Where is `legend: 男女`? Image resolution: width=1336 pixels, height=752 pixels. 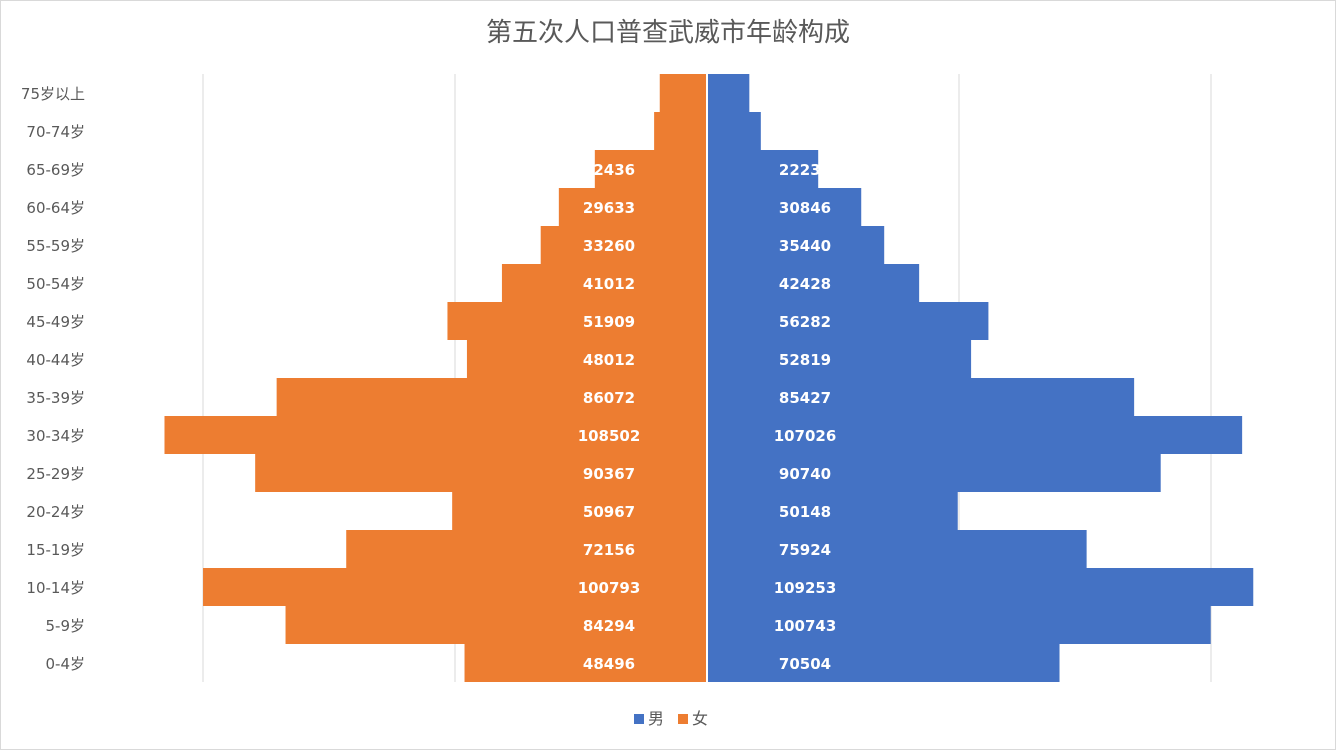
legend: 男女 is located at coordinates (671, 718).